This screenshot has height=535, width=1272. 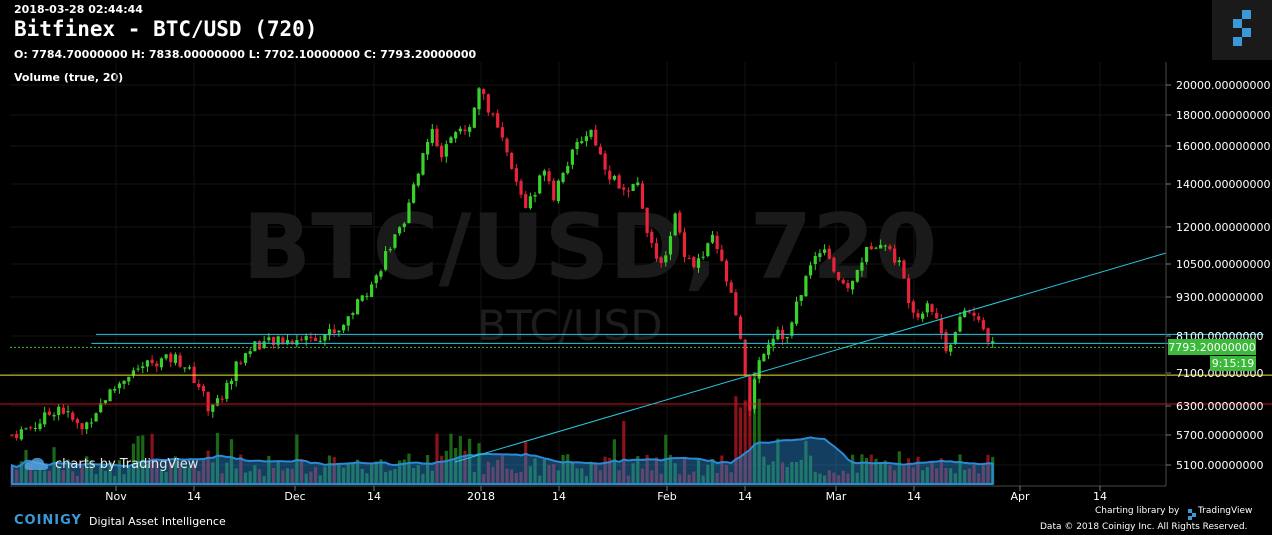 I want to click on current-price-label: 7793.20000000, so click(x=1211, y=347).